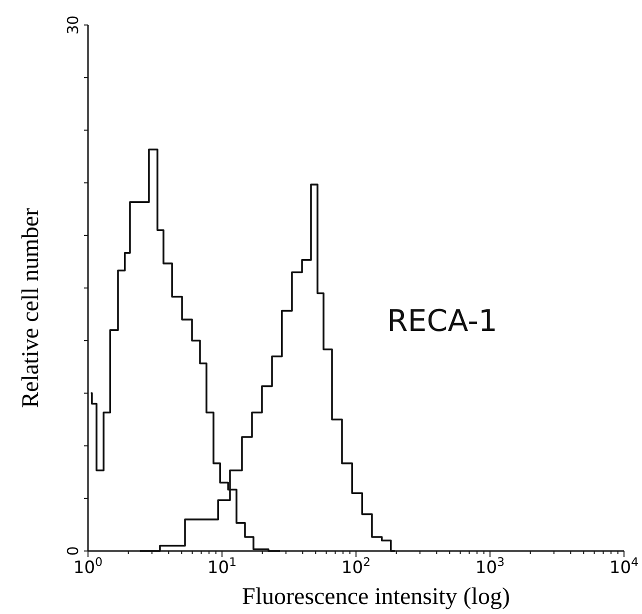  I want to click on y-tick-label: 30, so click(73, 25).